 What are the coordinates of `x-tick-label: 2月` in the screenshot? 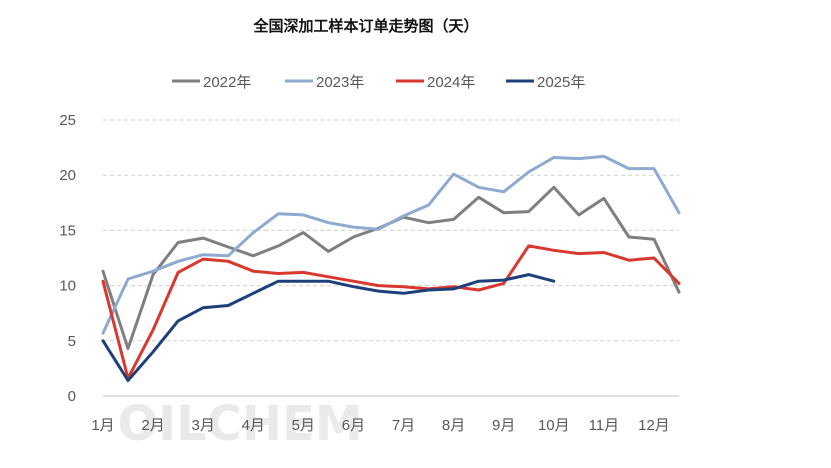 It's located at (152, 425).